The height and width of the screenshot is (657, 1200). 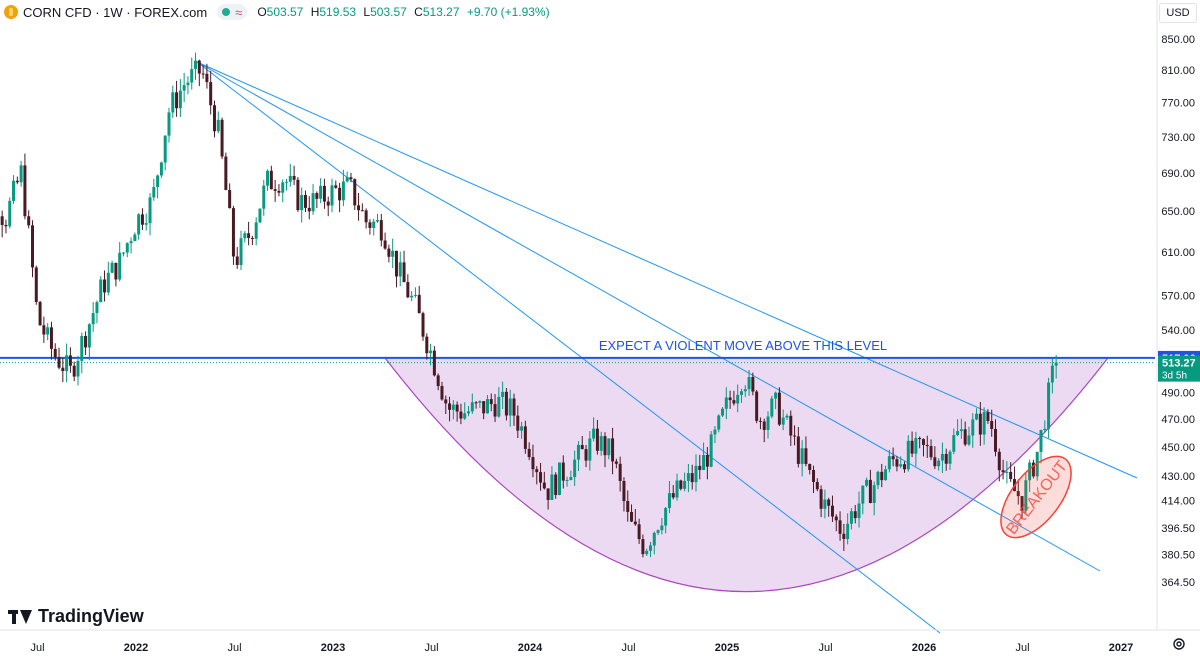 I want to click on price-tick-label: 450.00, so click(x=1178, y=448).